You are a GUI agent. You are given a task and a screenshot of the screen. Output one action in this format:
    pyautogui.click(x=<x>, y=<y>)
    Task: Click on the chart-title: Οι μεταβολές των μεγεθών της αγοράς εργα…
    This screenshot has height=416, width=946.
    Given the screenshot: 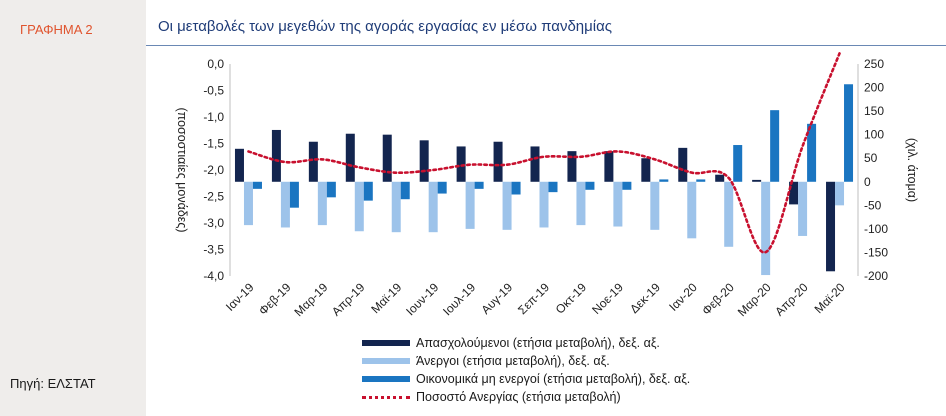 What is the action you would take?
    pyautogui.click(x=385, y=26)
    